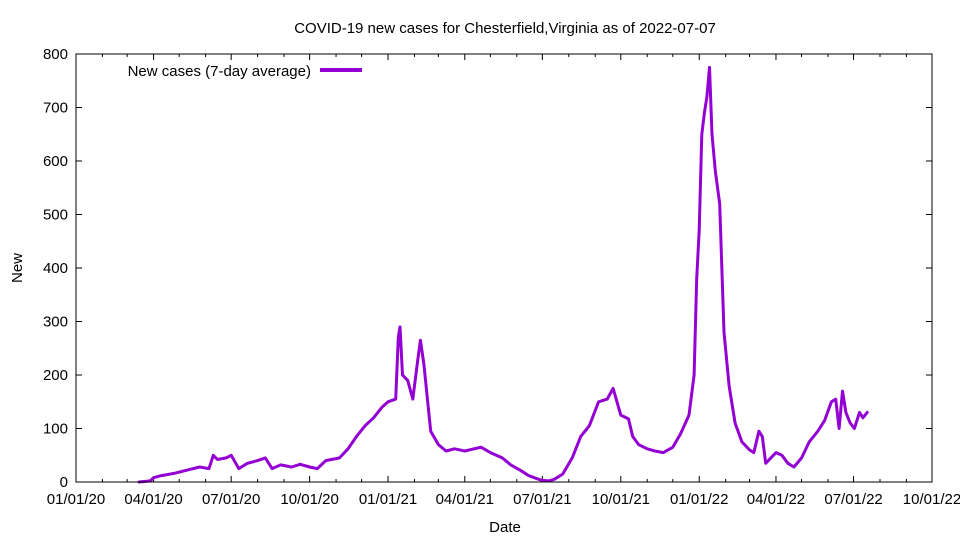  Describe the element at coordinates (699, 499) in the screenshot. I see `x-tick-label: 01/01/22` at that location.